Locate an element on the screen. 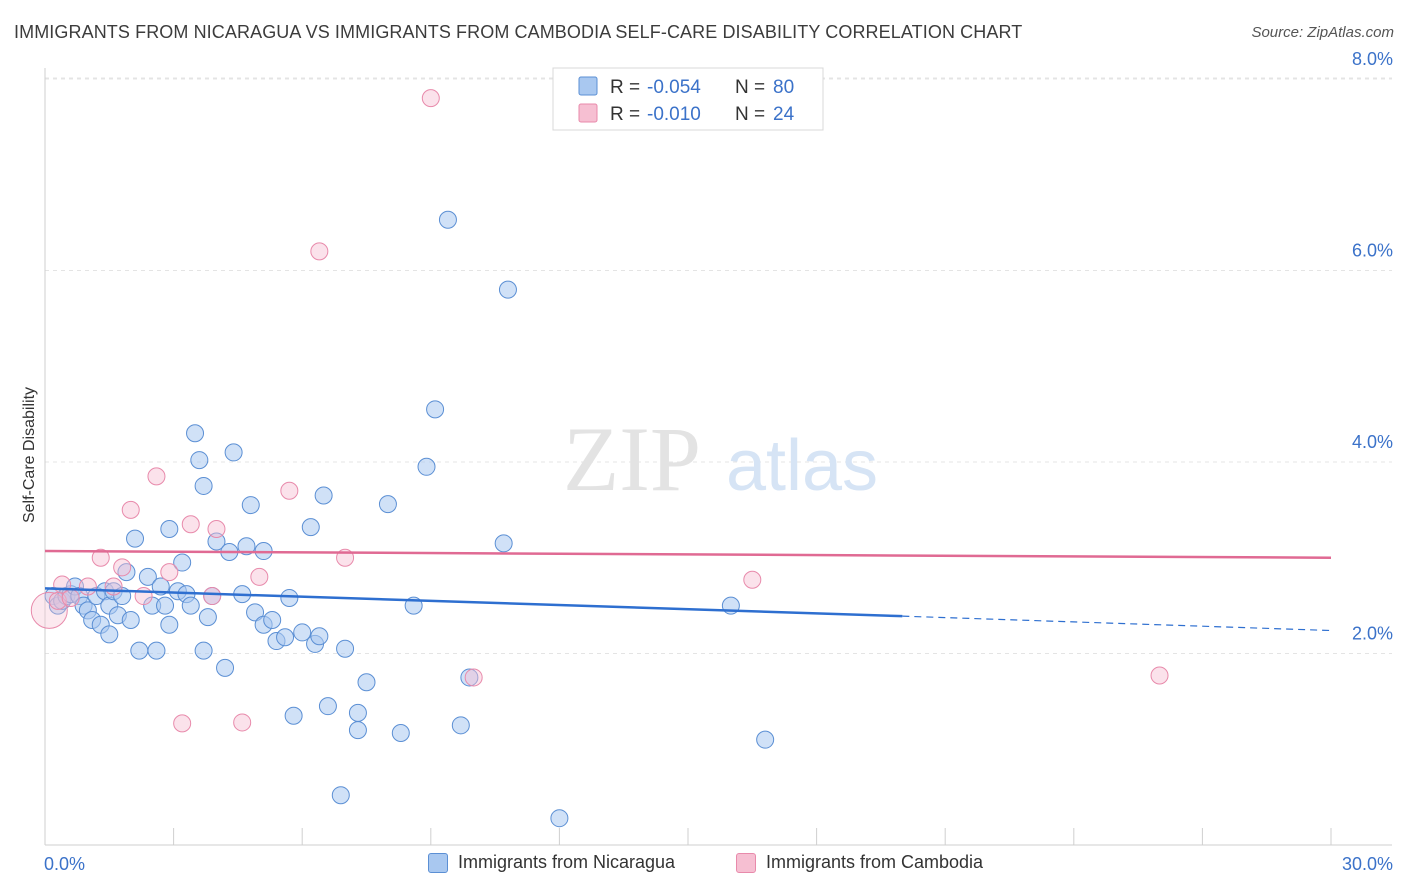 The image size is (1406, 892). stats-r-label-2: R = is located at coordinates (625, 114).